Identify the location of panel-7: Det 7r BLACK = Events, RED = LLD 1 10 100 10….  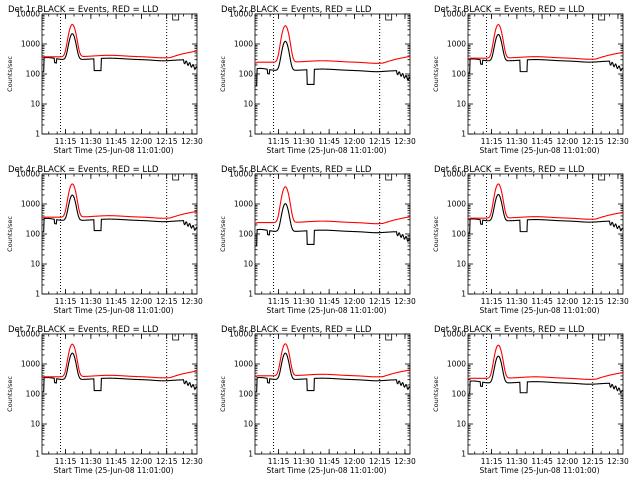
(104, 400).